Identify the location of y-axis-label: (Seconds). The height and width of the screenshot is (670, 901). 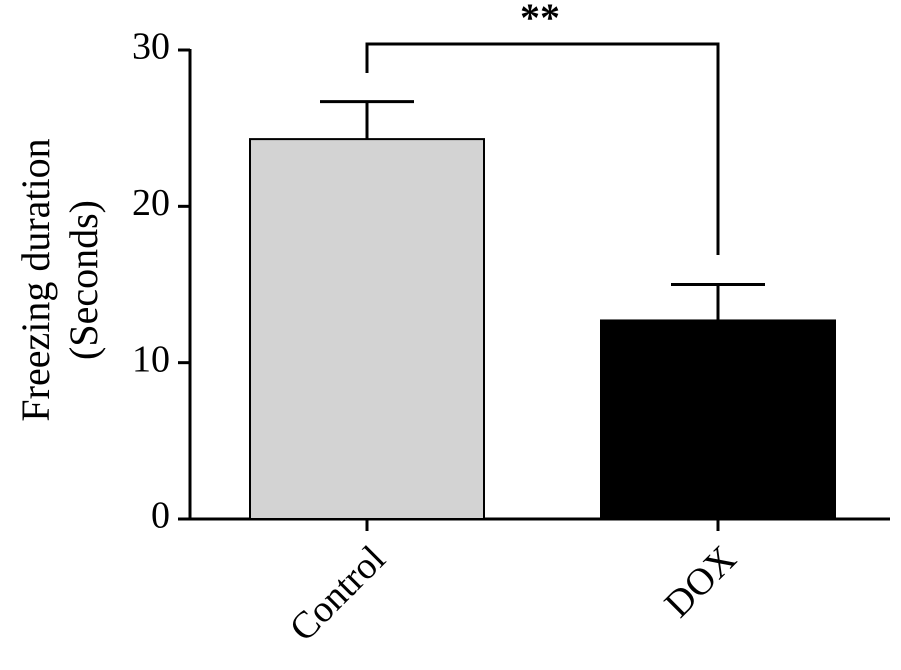
(83, 280).